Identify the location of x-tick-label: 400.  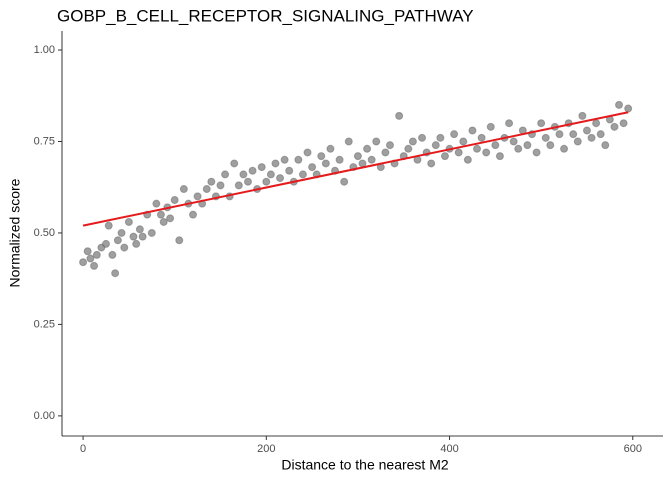
(449, 449).